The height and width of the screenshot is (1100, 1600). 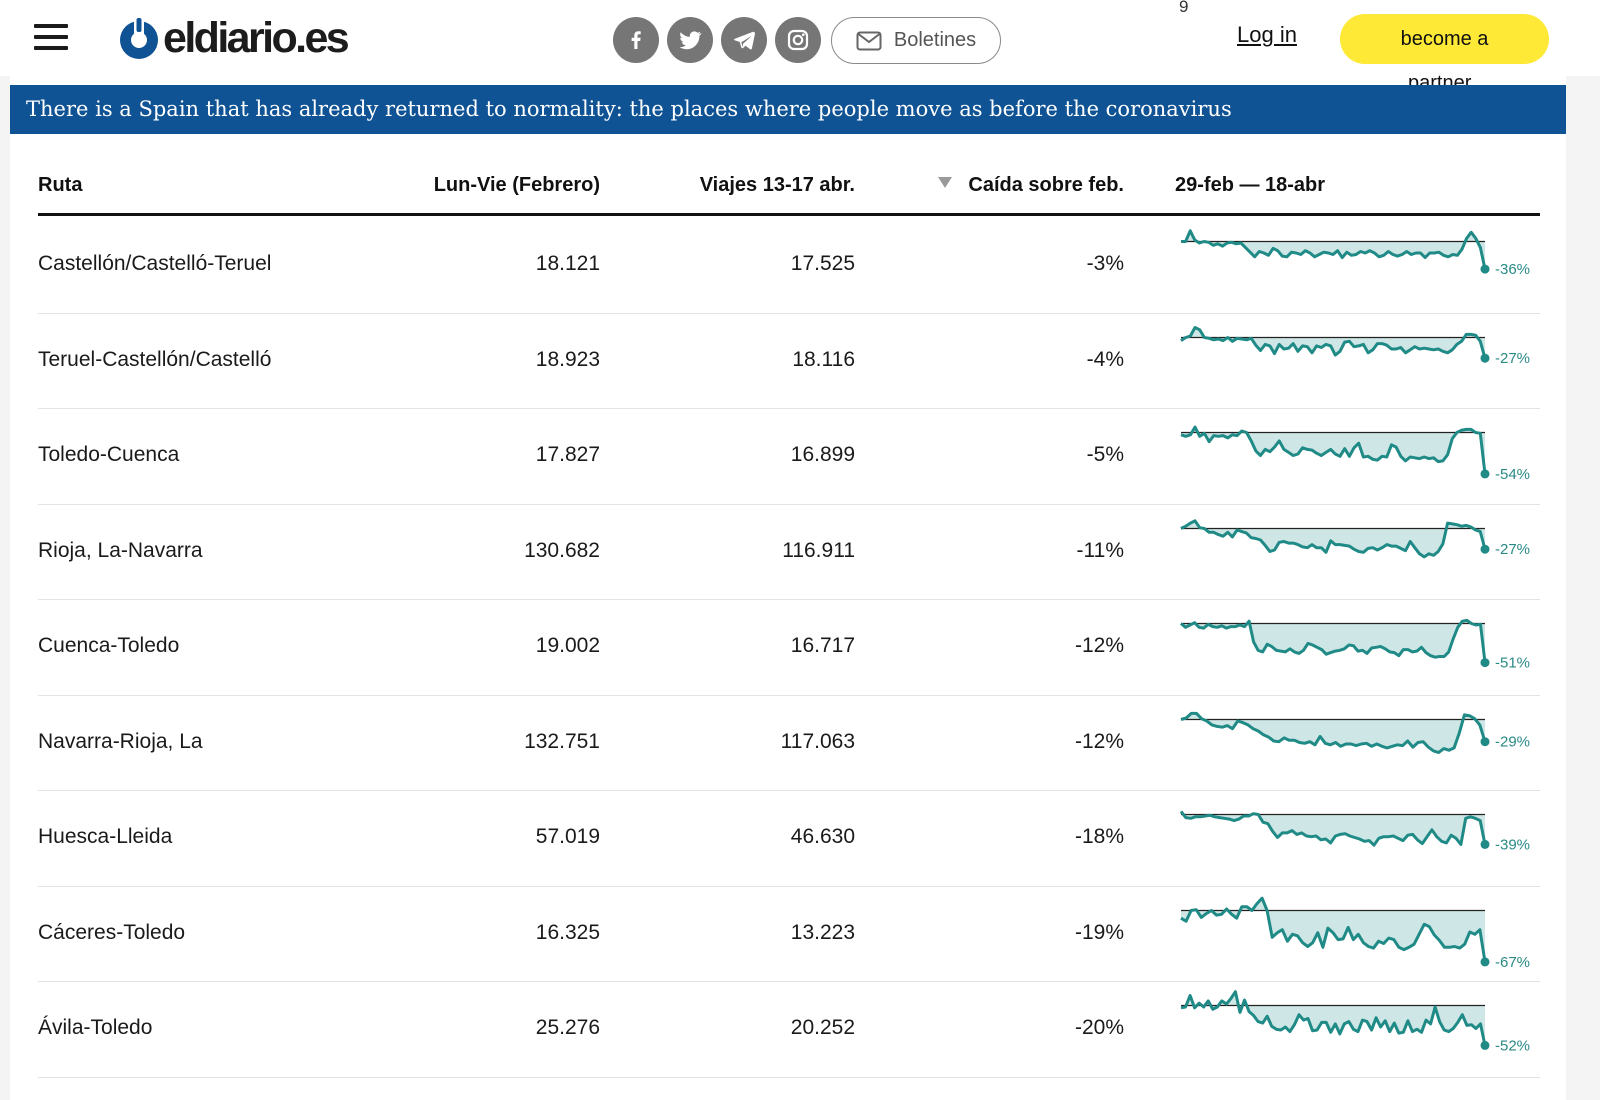 I want to click on telegram-icon, so click(x=744, y=40).